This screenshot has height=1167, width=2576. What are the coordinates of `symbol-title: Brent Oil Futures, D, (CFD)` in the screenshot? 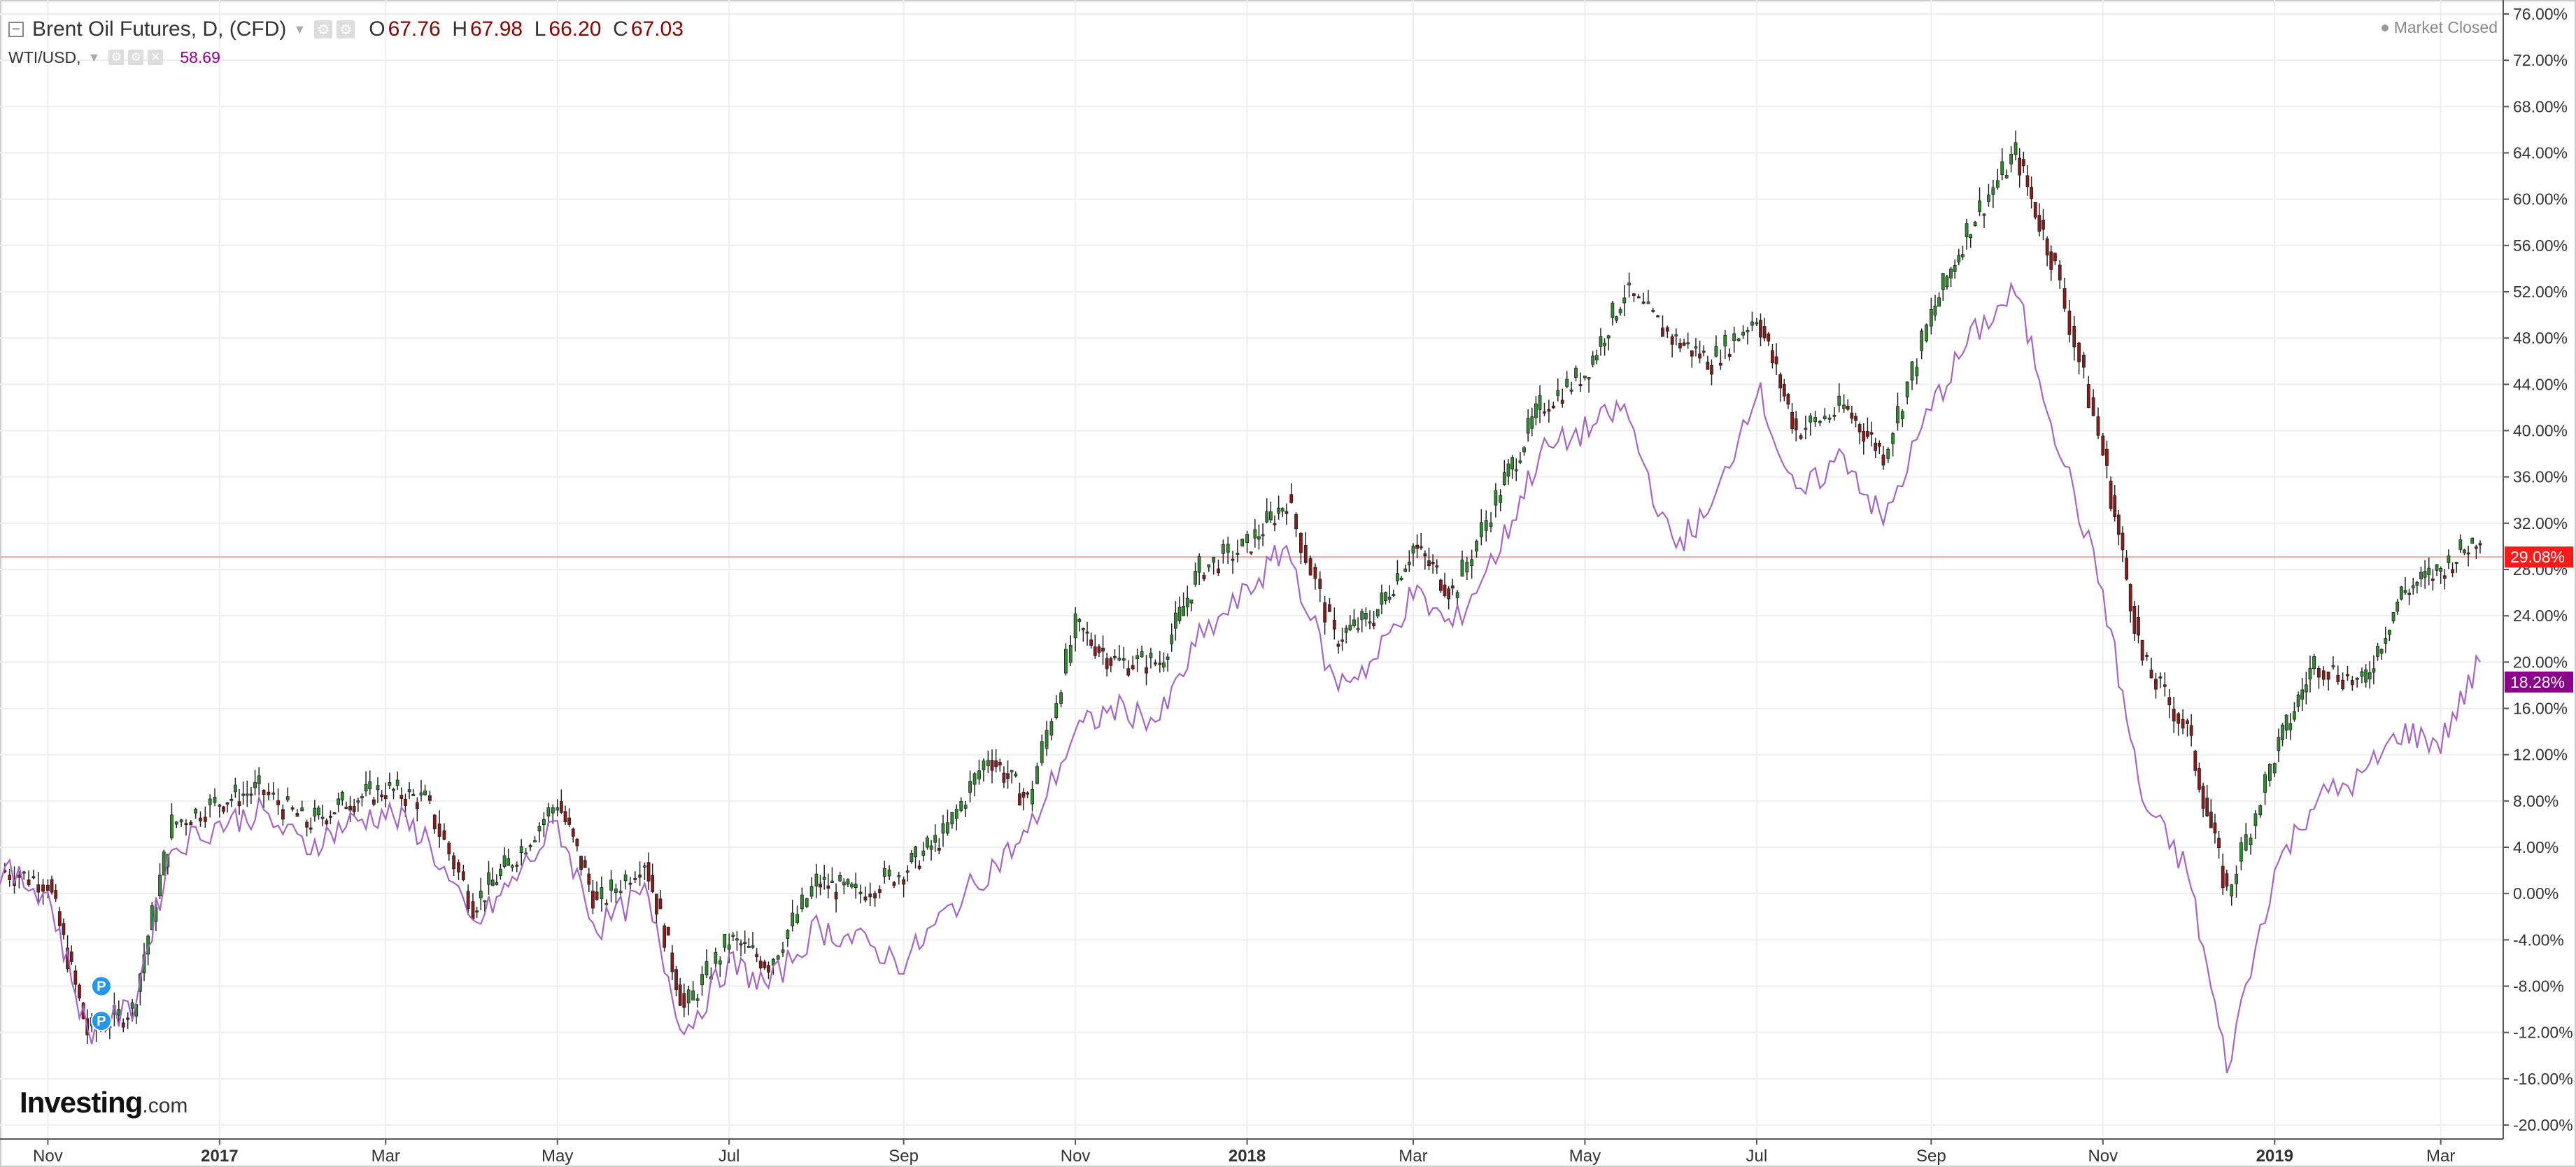 It's located at (159, 29).